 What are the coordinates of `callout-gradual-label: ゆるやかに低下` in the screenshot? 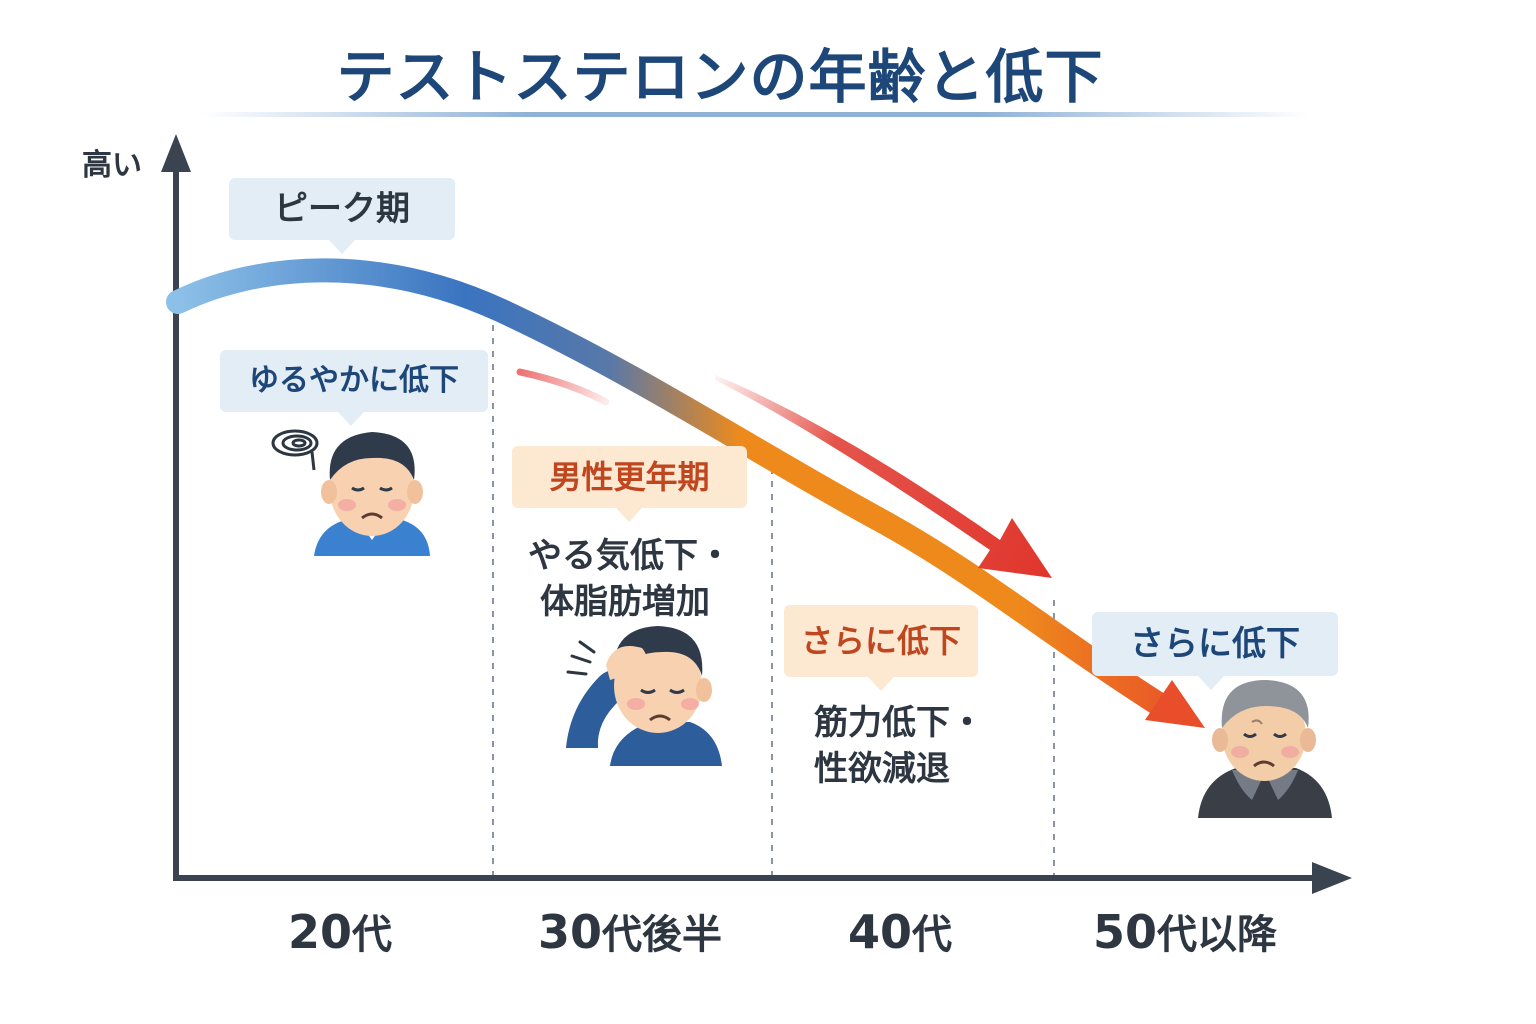 It's located at (354, 380).